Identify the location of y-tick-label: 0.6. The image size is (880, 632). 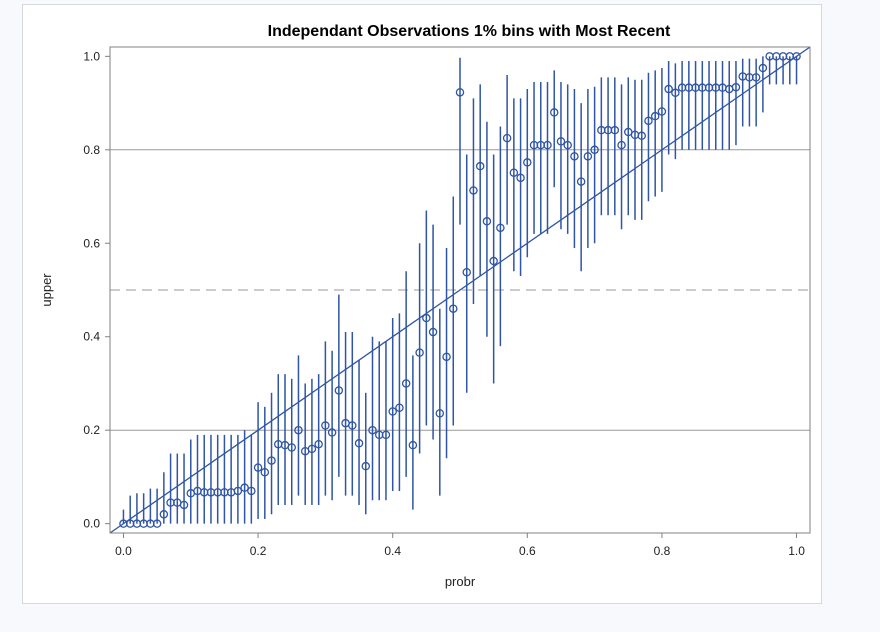
(91, 243).